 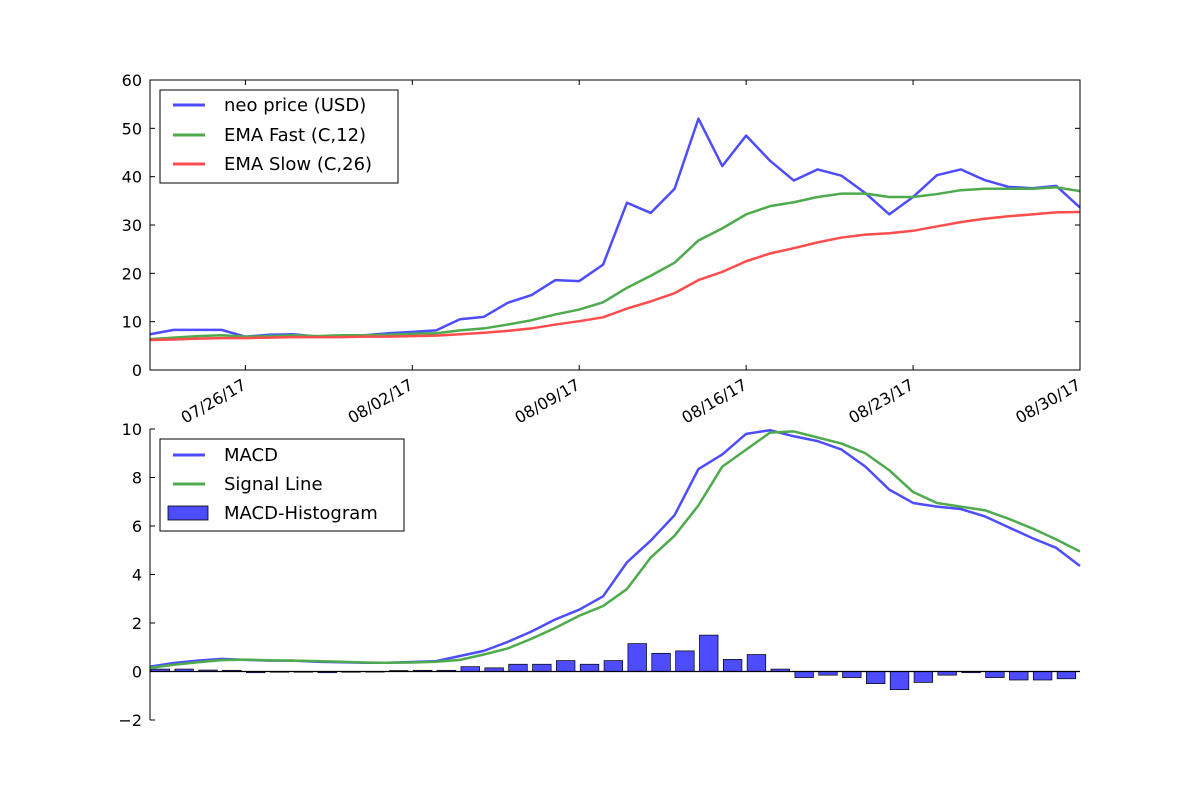 What do you see at coordinates (132, 273) in the screenshot?
I see `price-ytick-label: 20` at bounding box center [132, 273].